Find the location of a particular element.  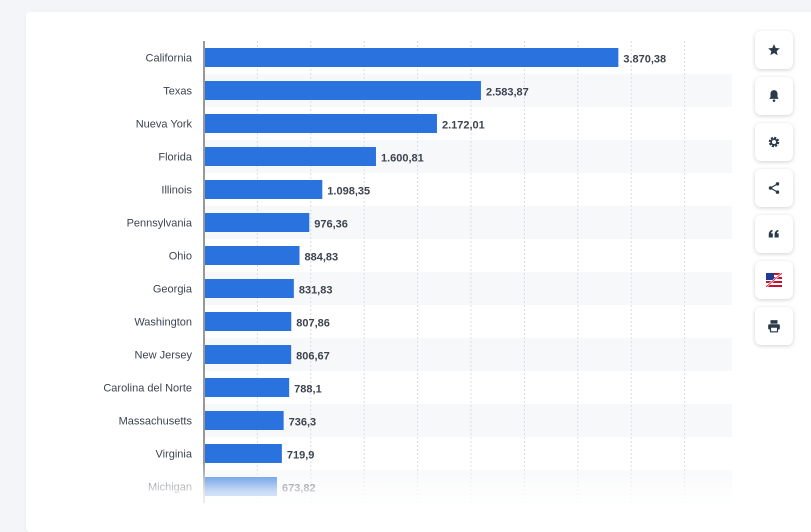

category-label: Massachusetts is located at coordinates (156, 422).